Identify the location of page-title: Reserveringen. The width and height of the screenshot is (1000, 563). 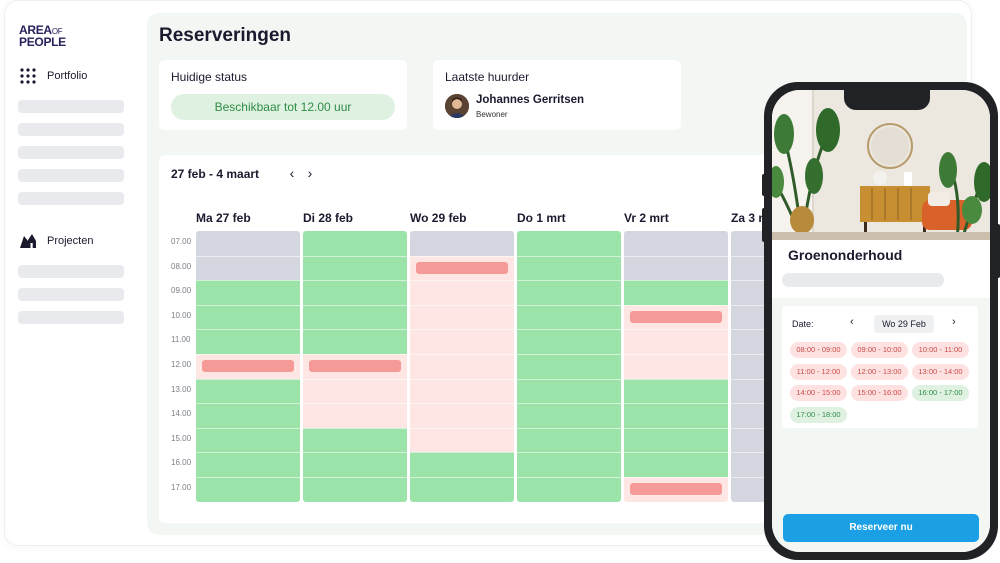
(225, 35).